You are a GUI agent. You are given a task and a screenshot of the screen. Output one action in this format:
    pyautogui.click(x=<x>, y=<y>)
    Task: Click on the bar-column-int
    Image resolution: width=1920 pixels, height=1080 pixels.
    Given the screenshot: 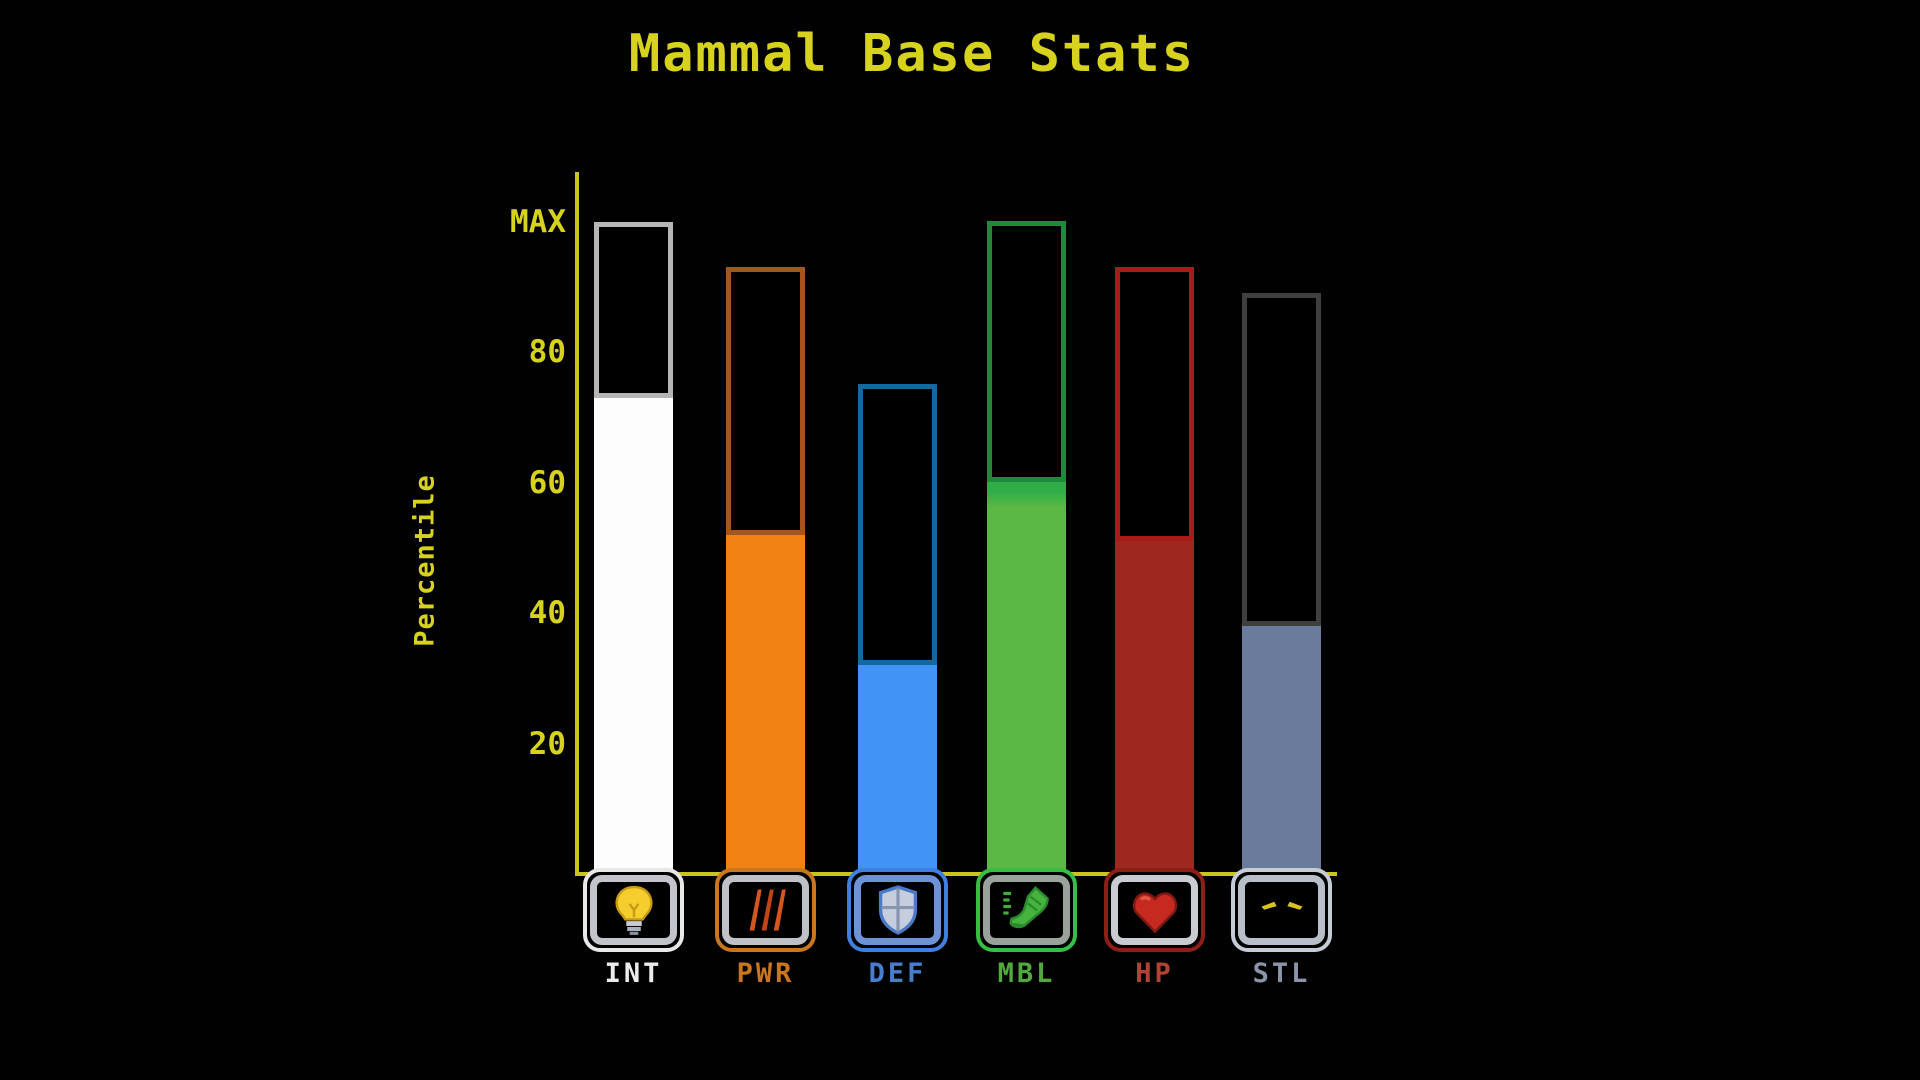 What is the action you would take?
    pyautogui.click(x=633, y=522)
    